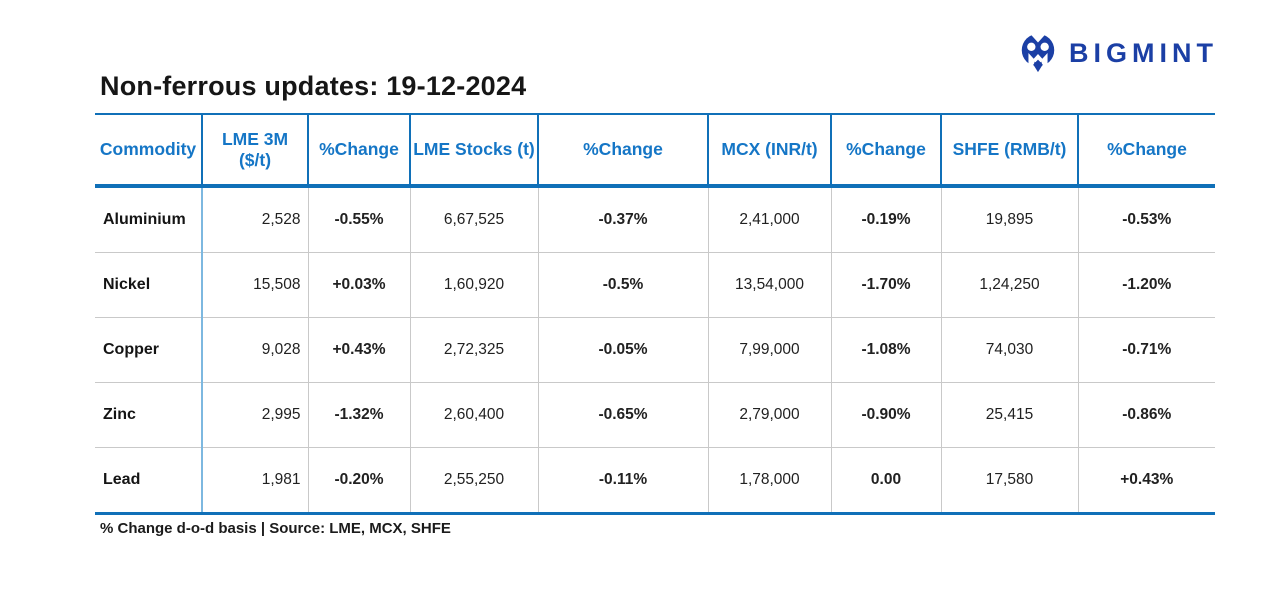 The image size is (1288, 600). What do you see at coordinates (149, 285) in the screenshot?
I see `cell-commodity: Nickel` at bounding box center [149, 285].